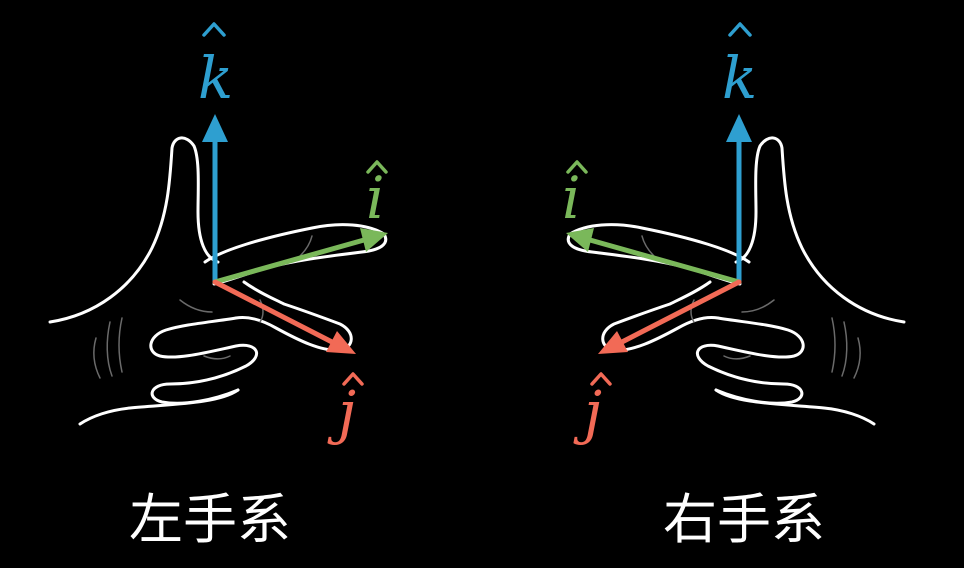  What do you see at coordinates (203, 307) in the screenshot?
I see `left-hand-creases` at bounding box center [203, 307].